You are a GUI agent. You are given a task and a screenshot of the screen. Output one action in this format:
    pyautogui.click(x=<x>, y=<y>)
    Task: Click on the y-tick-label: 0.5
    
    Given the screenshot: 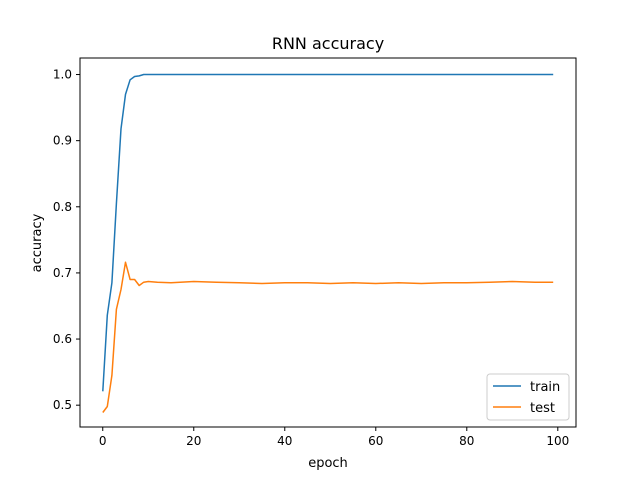 What is the action you would take?
    pyautogui.click(x=62, y=405)
    